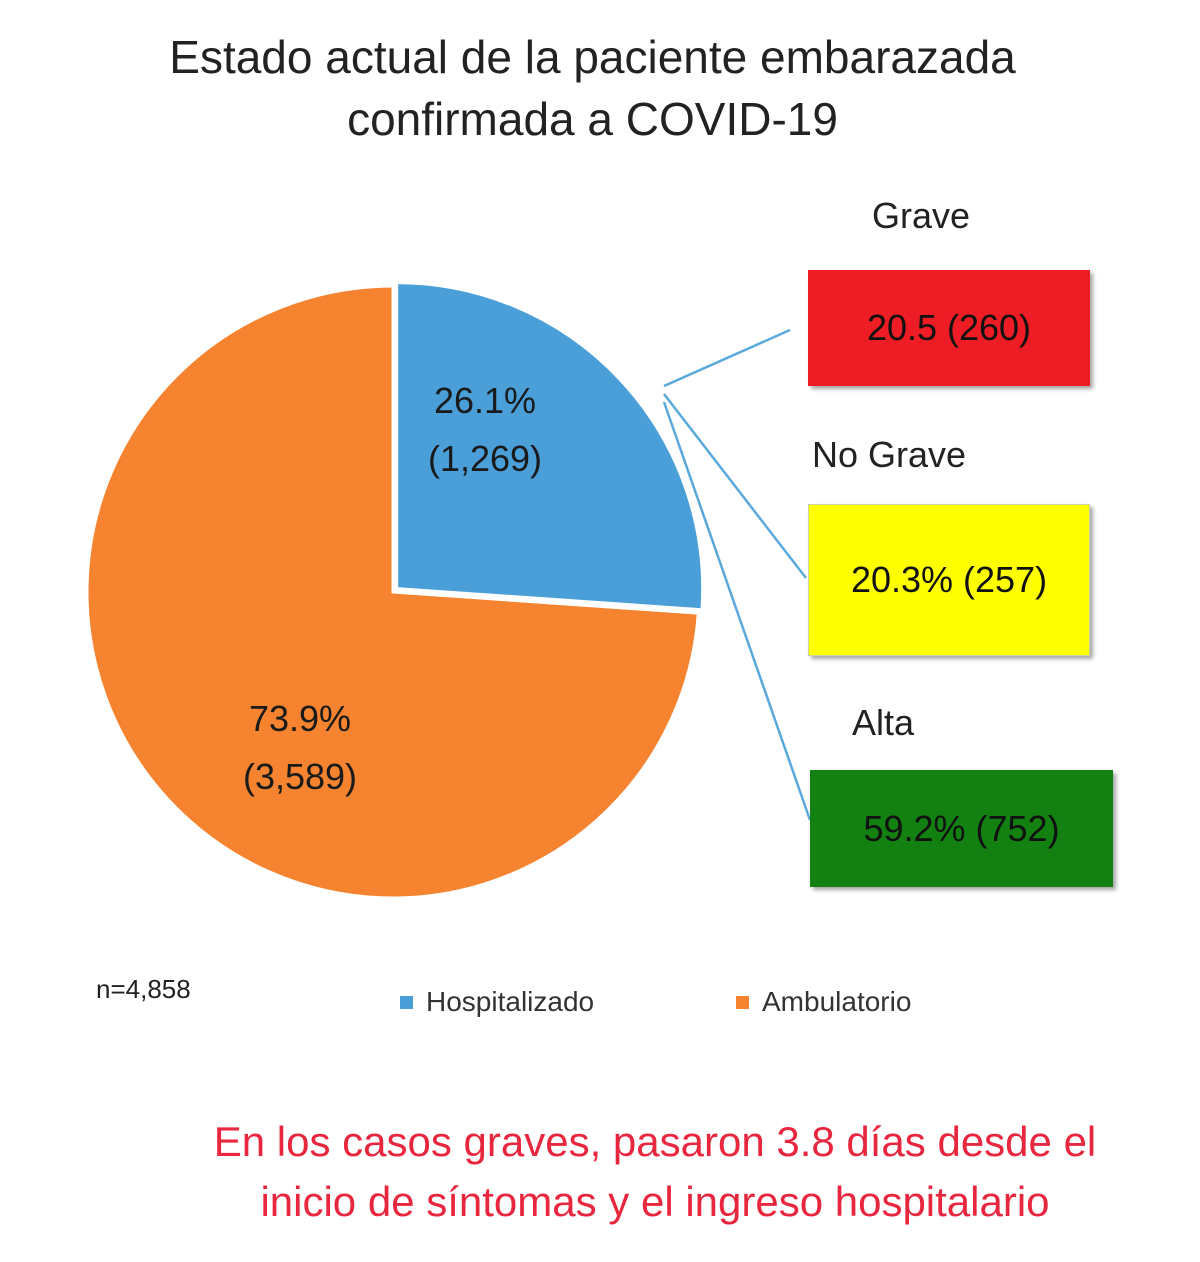  What do you see at coordinates (143, 989) in the screenshot?
I see `sample-size-label: n=4,858` at bounding box center [143, 989].